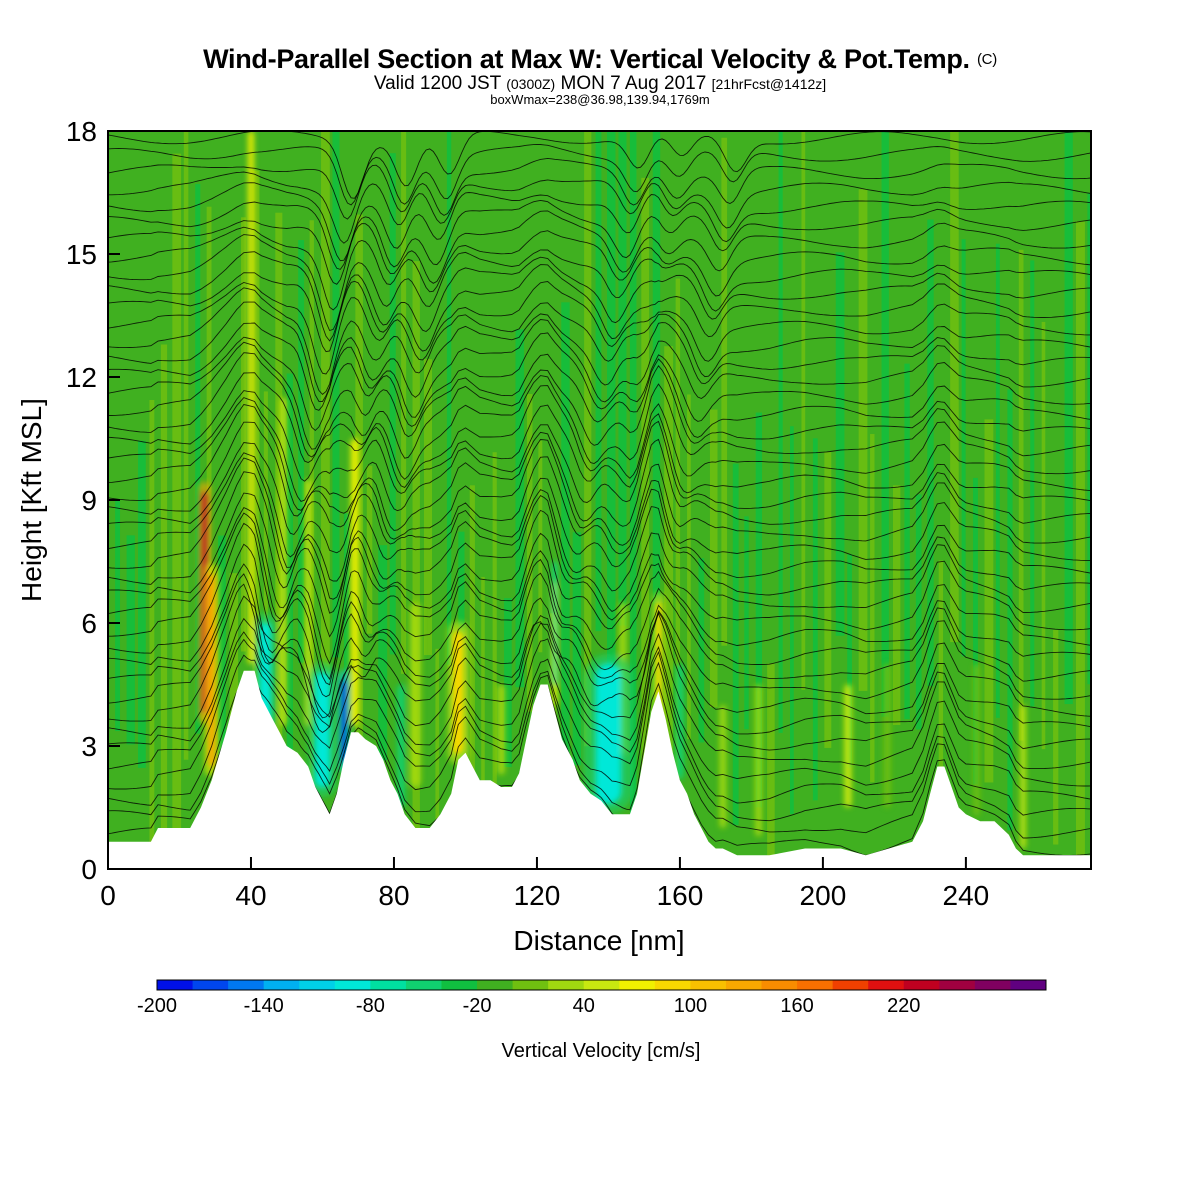  I want to click on y-tick-label: 15, so click(81, 254).